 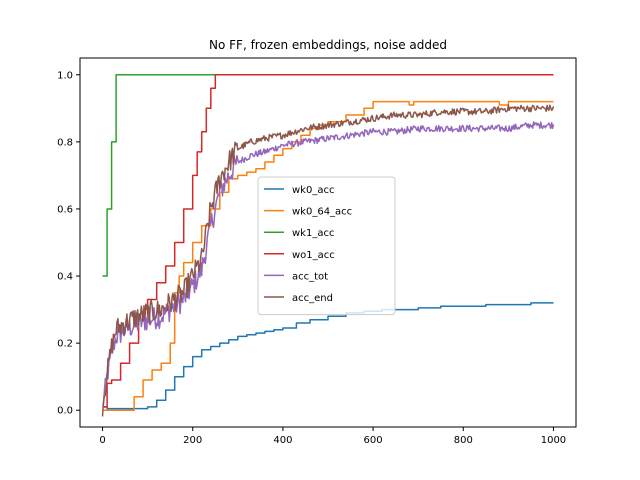 What do you see at coordinates (65, 142) in the screenshot?
I see `y-tick-label: 0.8` at bounding box center [65, 142].